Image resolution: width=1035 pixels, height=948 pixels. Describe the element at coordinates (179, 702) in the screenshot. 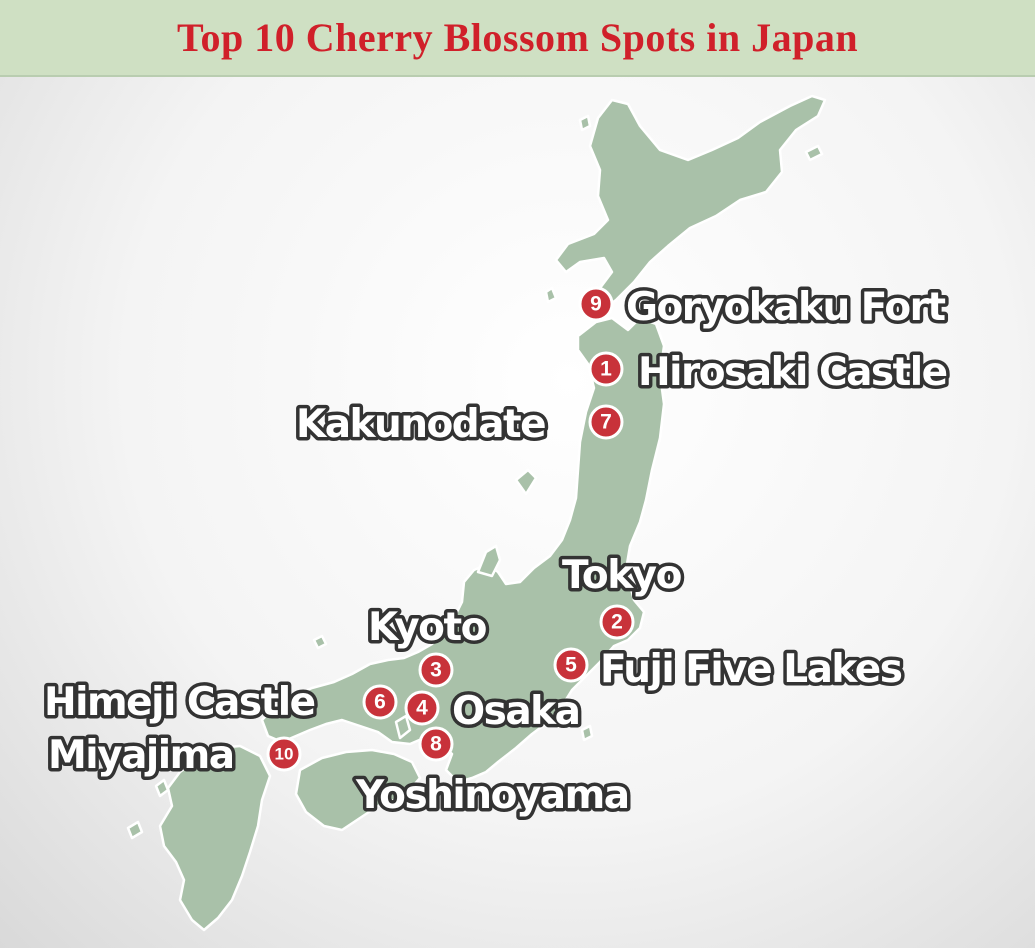

I see `place-label: Himeji Castle` at that location.